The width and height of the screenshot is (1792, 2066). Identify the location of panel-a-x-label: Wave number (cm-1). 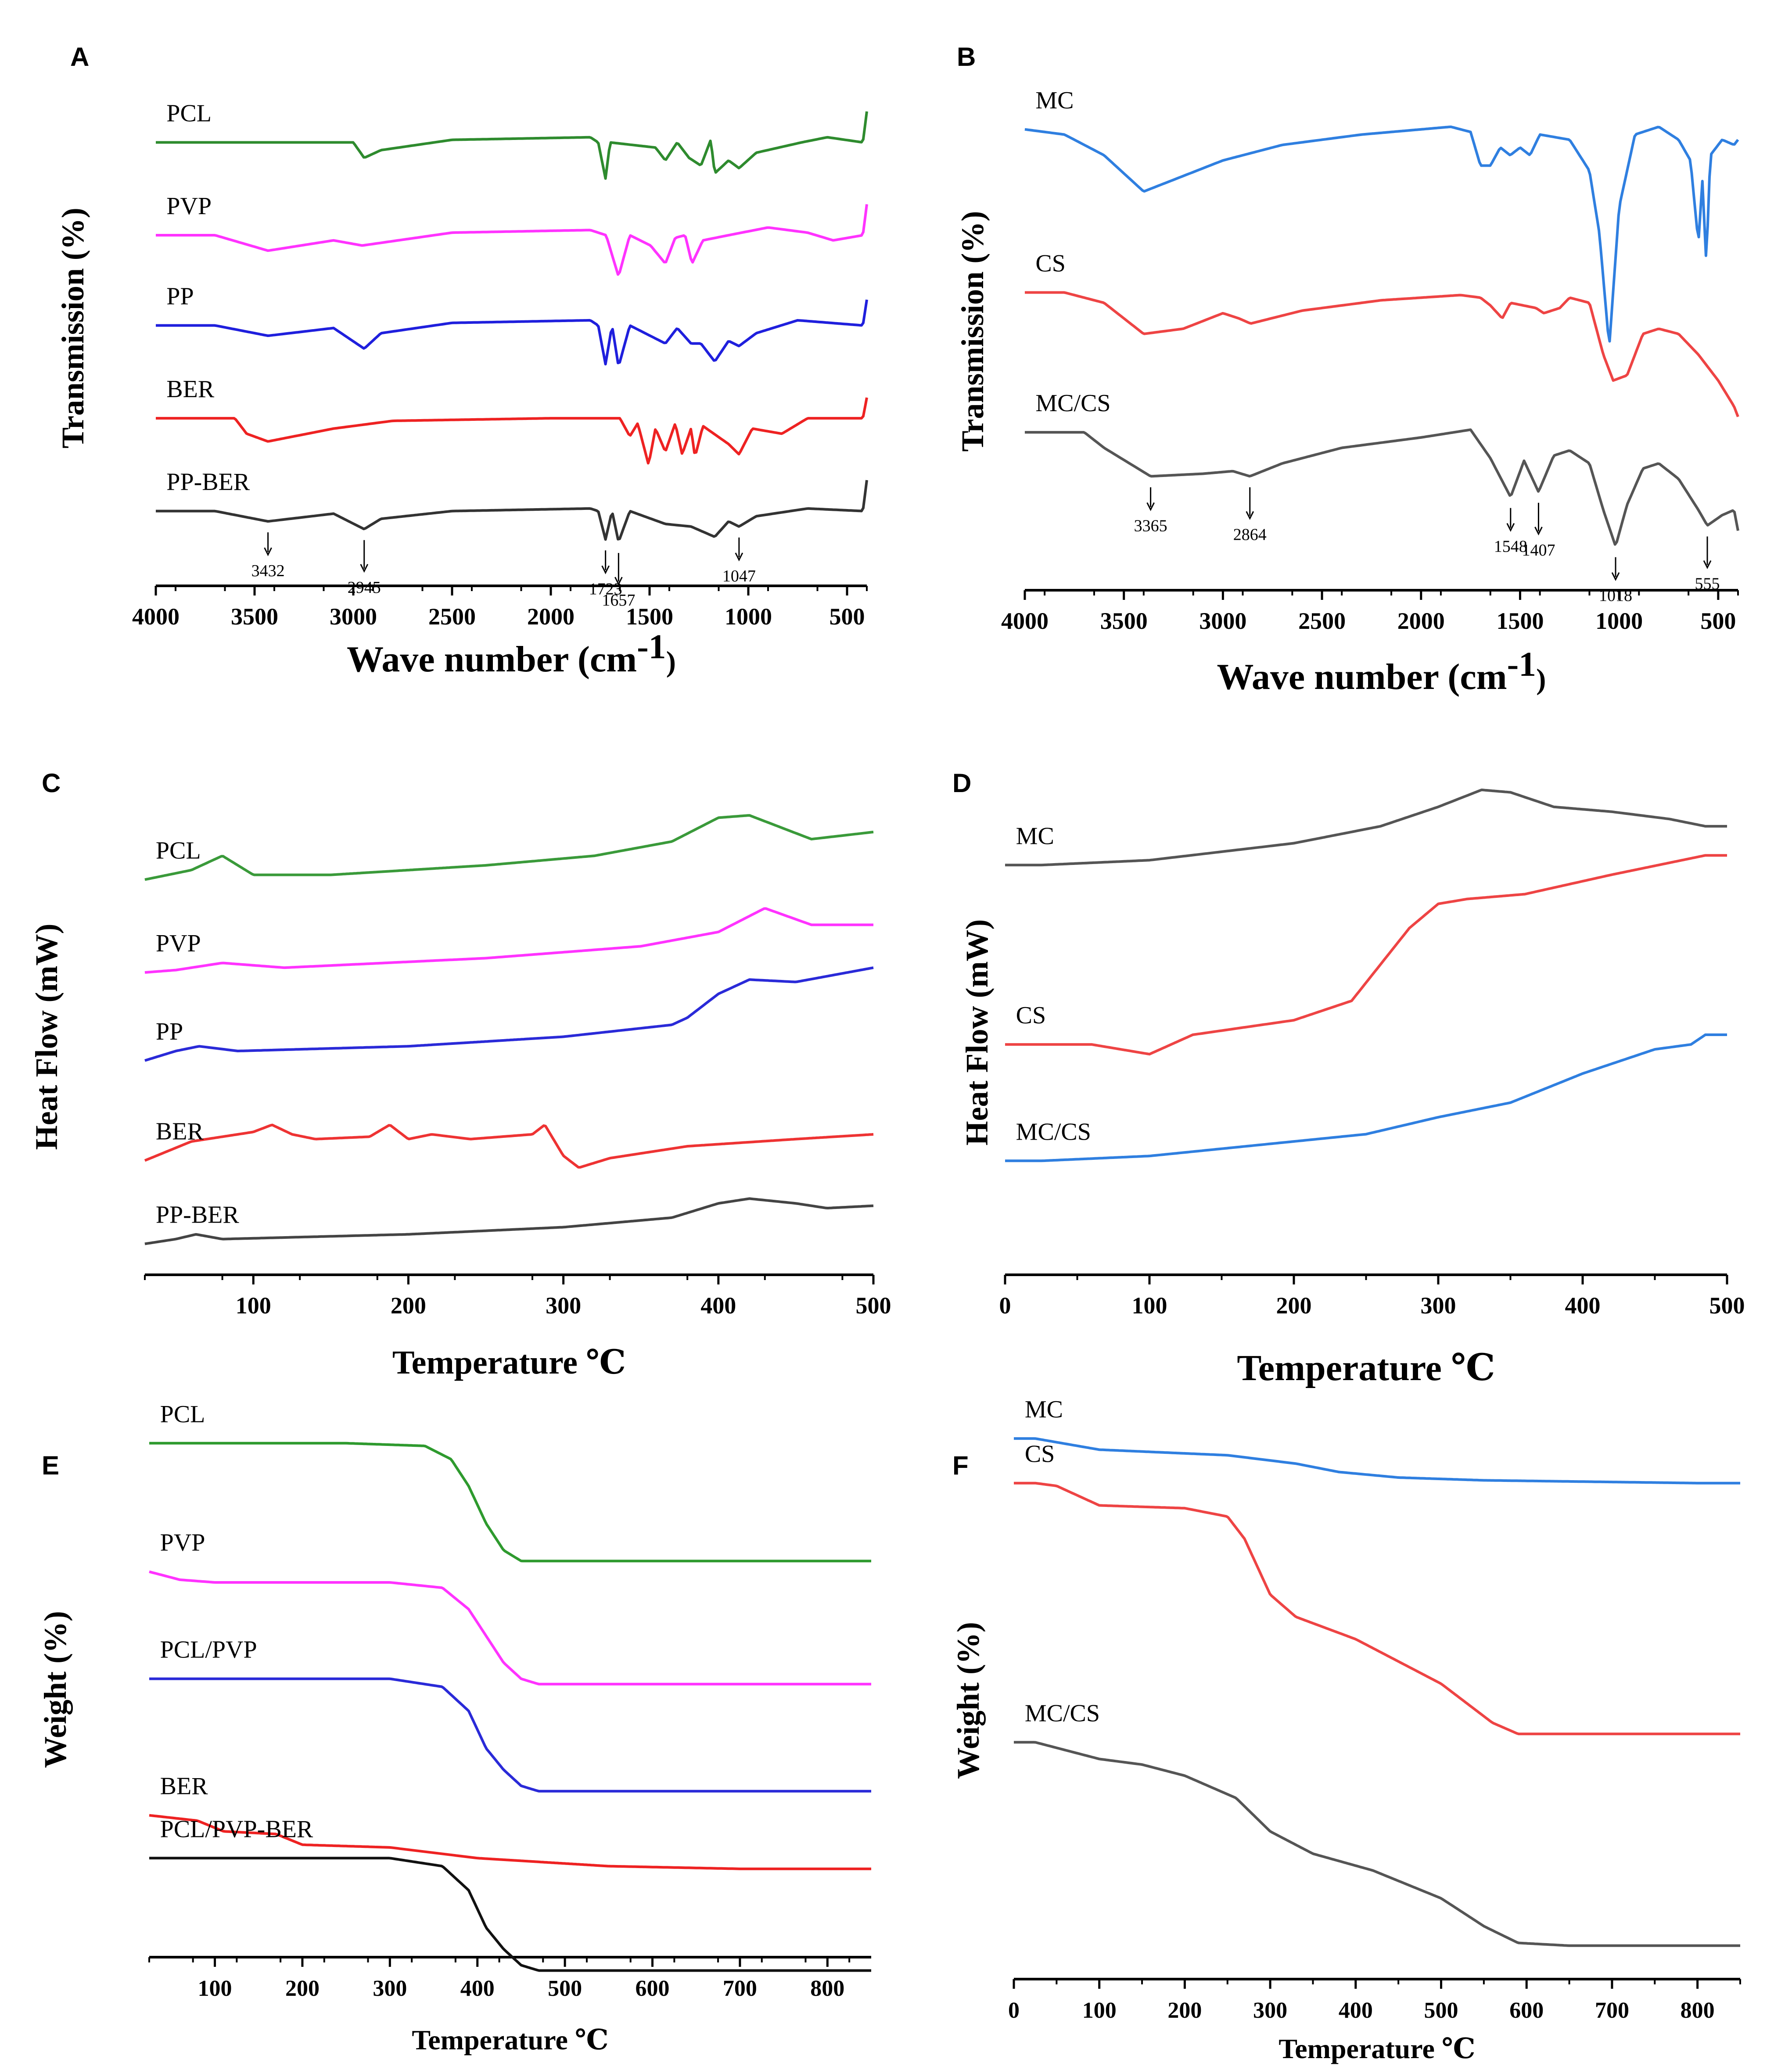
(512, 654).